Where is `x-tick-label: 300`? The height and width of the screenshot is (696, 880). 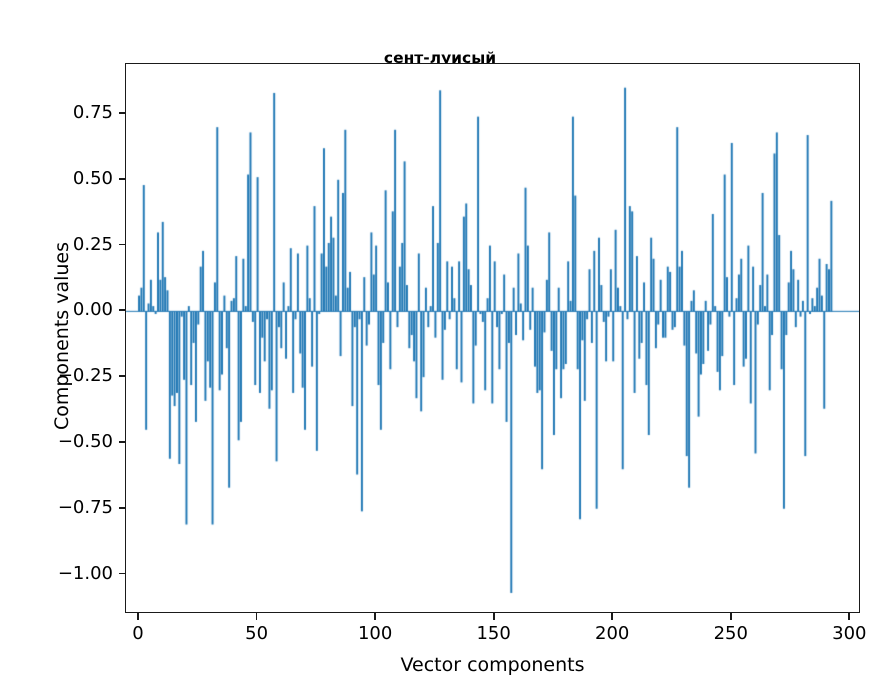
x-tick-label: 300 is located at coordinates (849, 633).